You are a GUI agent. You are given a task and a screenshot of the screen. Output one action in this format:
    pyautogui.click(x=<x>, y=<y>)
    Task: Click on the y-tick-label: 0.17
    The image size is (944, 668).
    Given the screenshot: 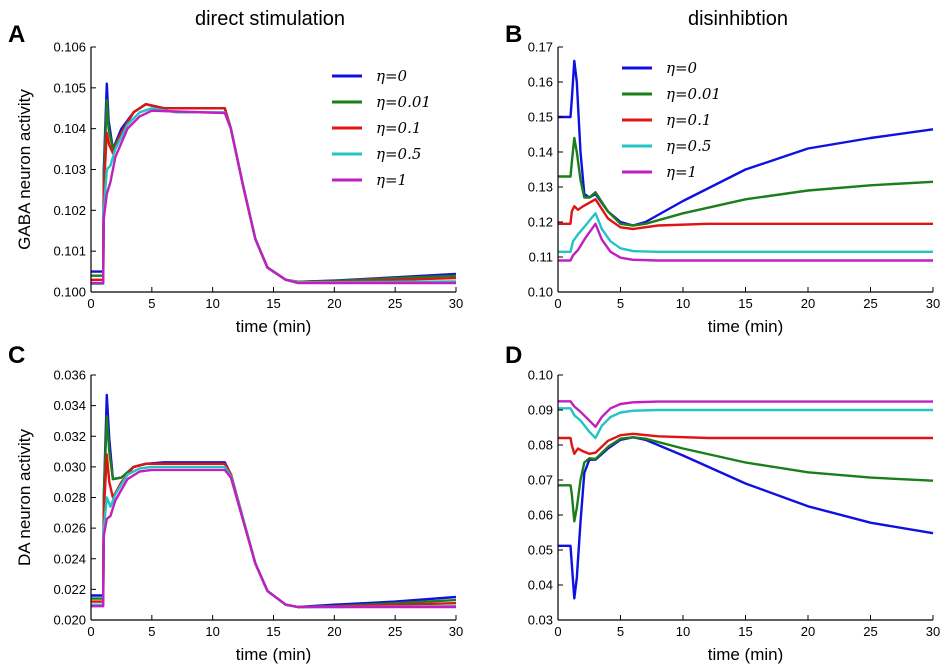 What is the action you would take?
    pyautogui.click(x=540, y=47)
    